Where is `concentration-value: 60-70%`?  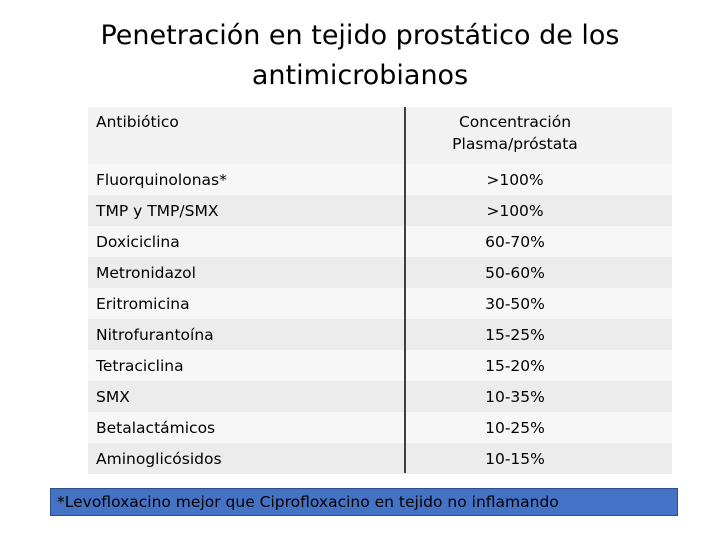
concentration-value: 60-70% is located at coordinates (515, 241).